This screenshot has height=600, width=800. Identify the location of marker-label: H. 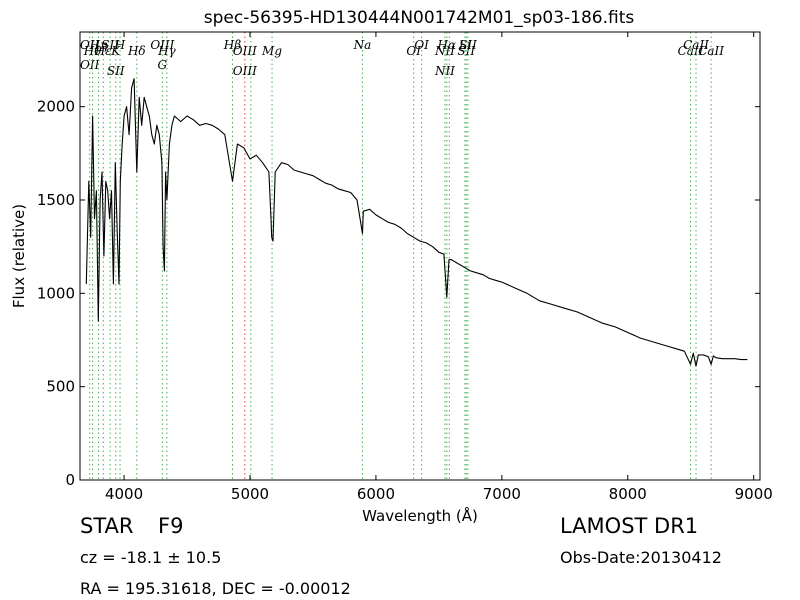
(120, 45).